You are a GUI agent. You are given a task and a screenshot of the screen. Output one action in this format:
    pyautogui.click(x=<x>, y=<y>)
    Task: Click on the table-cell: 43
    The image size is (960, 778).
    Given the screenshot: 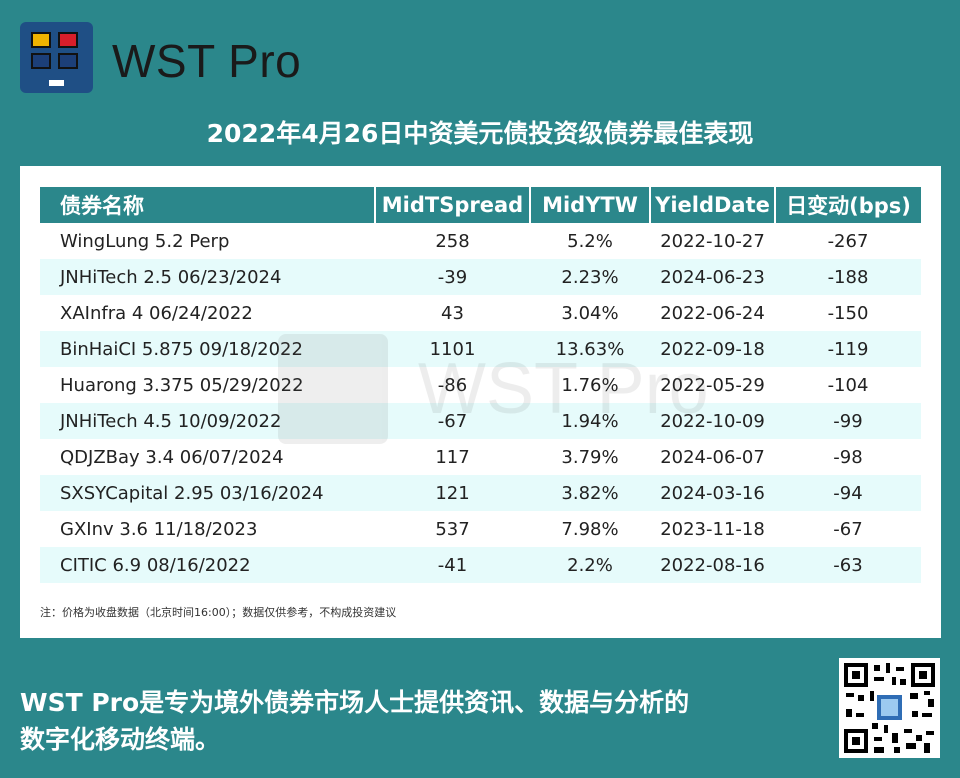 What is the action you would take?
    pyautogui.click(x=452, y=313)
    